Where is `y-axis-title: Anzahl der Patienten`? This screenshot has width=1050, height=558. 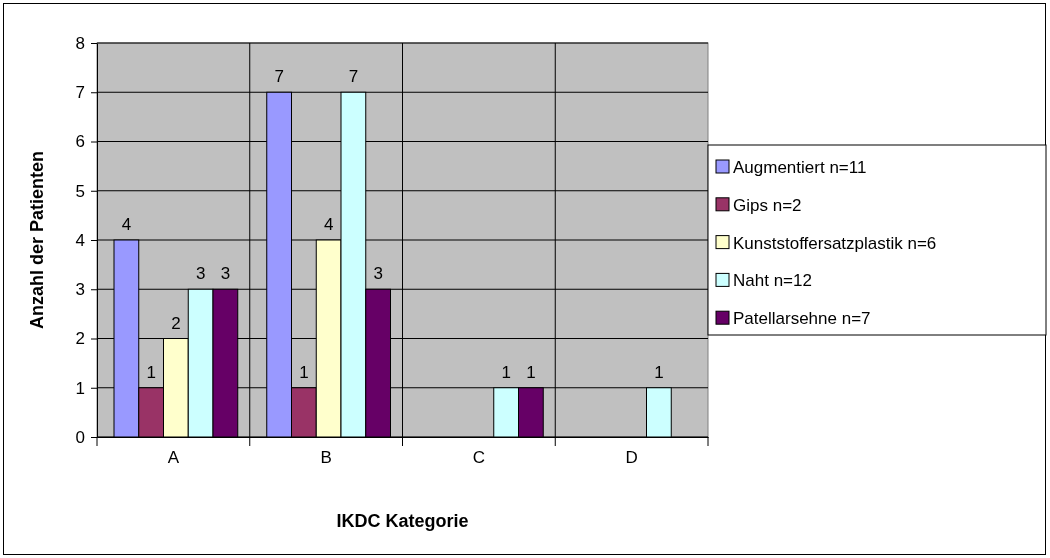
y-axis-title: Anzahl der Patienten is located at coordinates (37, 240).